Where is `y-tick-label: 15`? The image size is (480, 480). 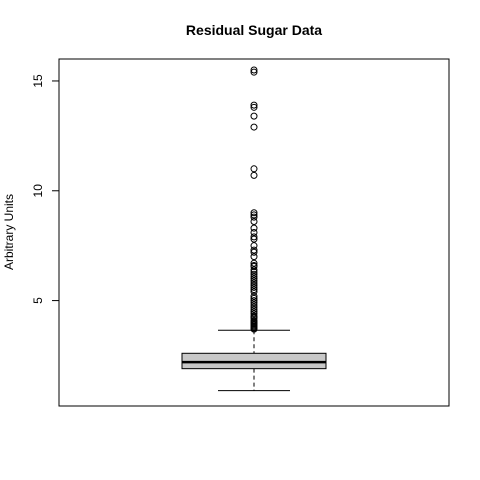
y-tick-label: 15 is located at coordinates (38, 81).